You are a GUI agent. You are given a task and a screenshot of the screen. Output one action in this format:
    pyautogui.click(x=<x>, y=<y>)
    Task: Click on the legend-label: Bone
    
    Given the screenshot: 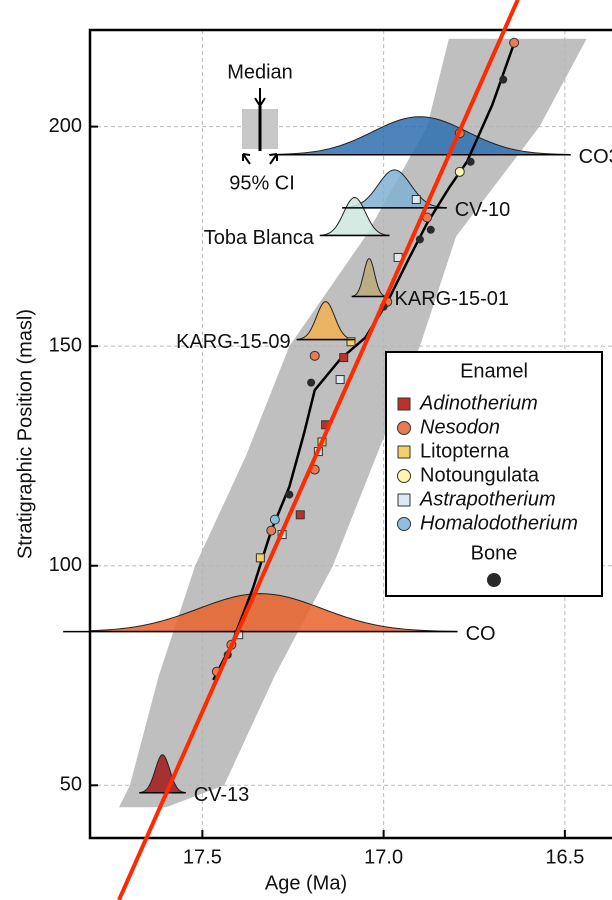 What is the action you would take?
    pyautogui.click(x=494, y=553)
    